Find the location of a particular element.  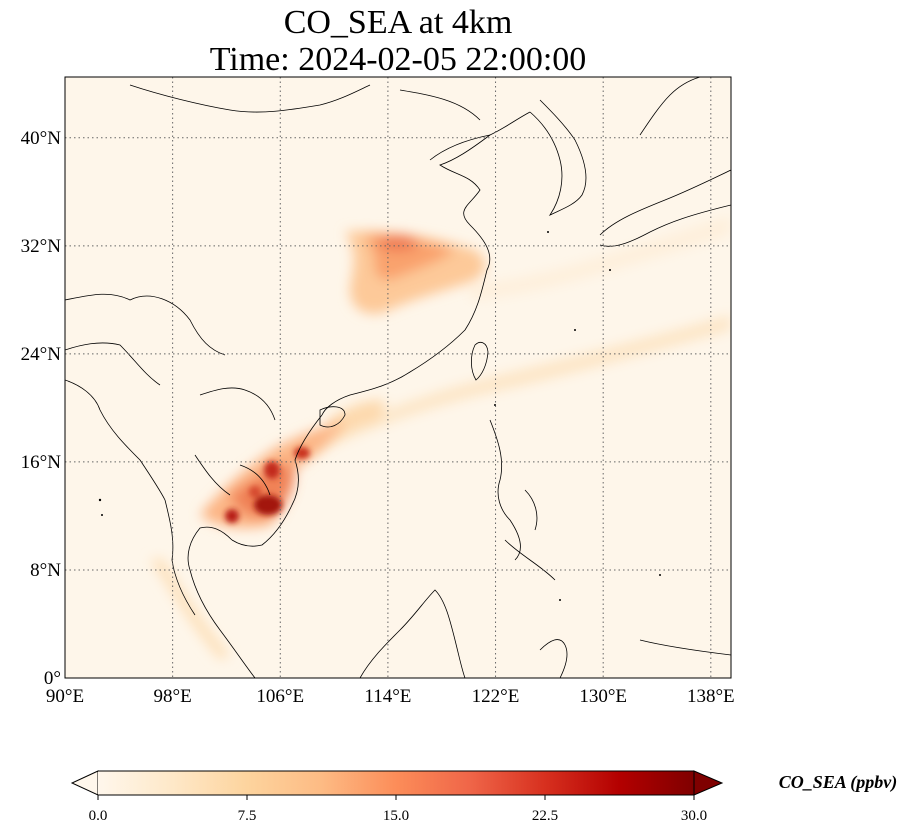

colorbar-tick-label: 22.5 is located at coordinates (545, 816).